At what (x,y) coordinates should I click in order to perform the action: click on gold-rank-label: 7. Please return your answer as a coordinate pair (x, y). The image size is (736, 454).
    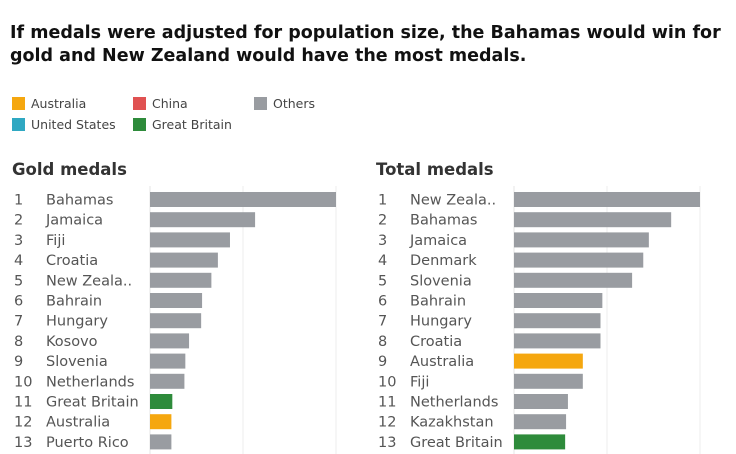
    Looking at the image, I should click on (18, 322).